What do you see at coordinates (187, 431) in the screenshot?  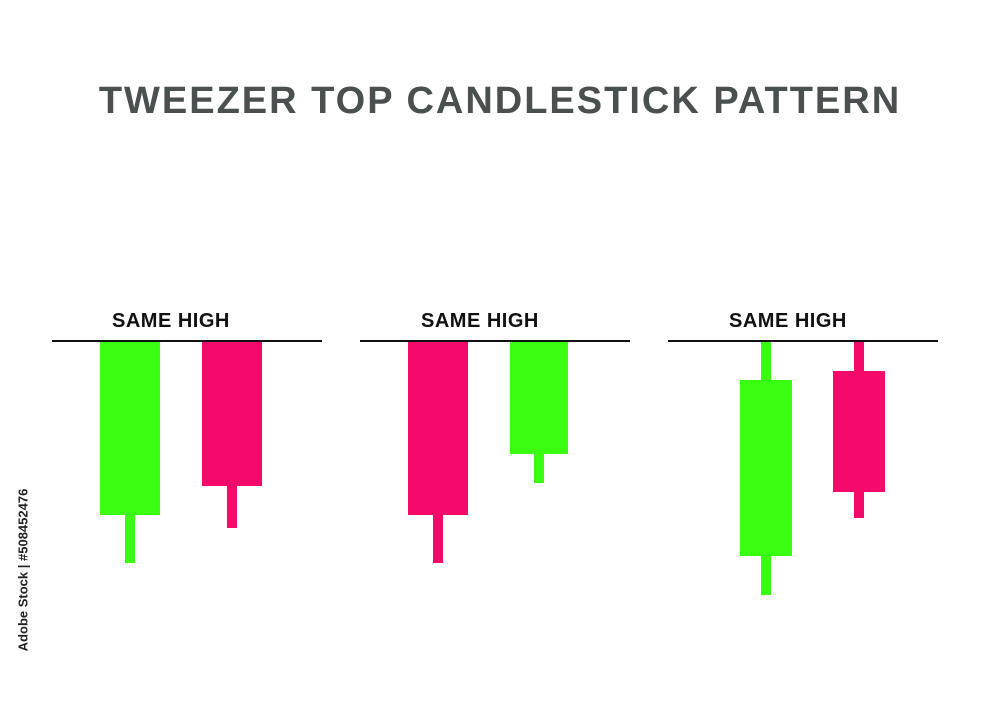 I see `pattern-panel-1: SAME HIGH` at bounding box center [187, 431].